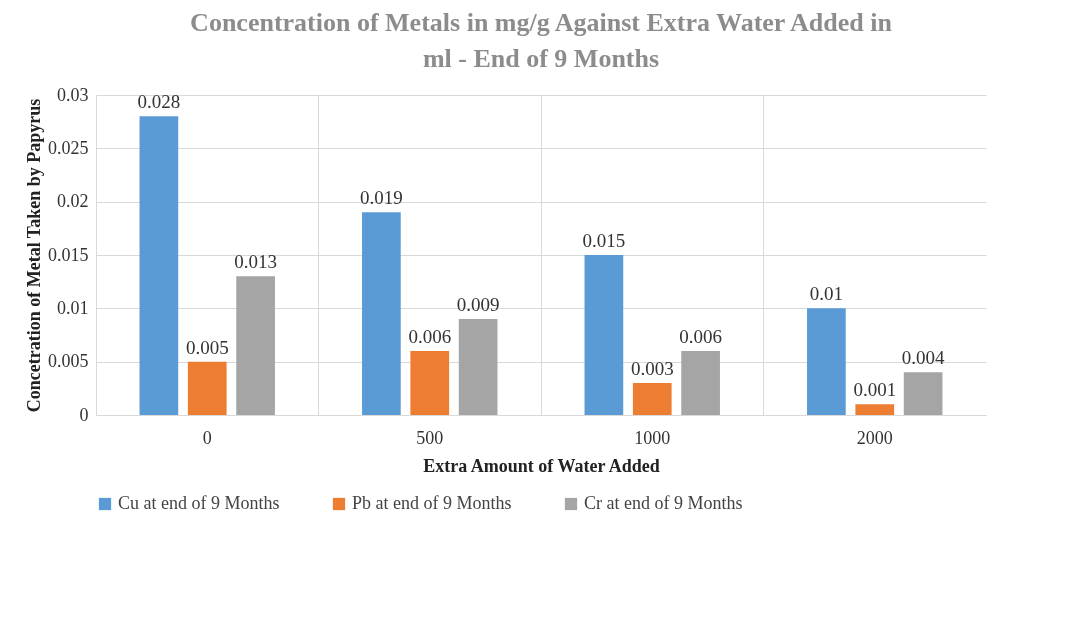 The image size is (1091, 619). What do you see at coordinates (541, 40) in the screenshot?
I see `chart-title: Concentration of Metals in mg/g Against Extra Water Added in ml - End of 9 Months` at bounding box center [541, 40].